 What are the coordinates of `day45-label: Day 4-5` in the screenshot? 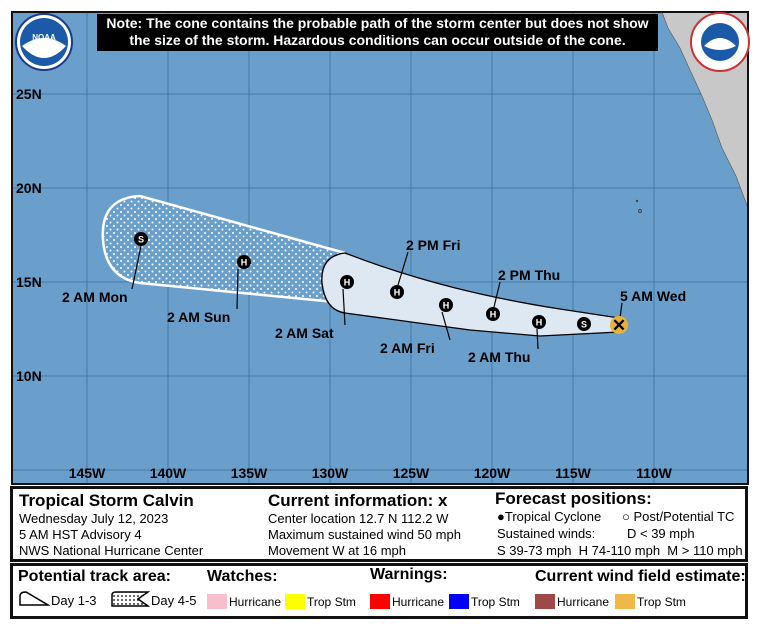 It's located at (174, 600).